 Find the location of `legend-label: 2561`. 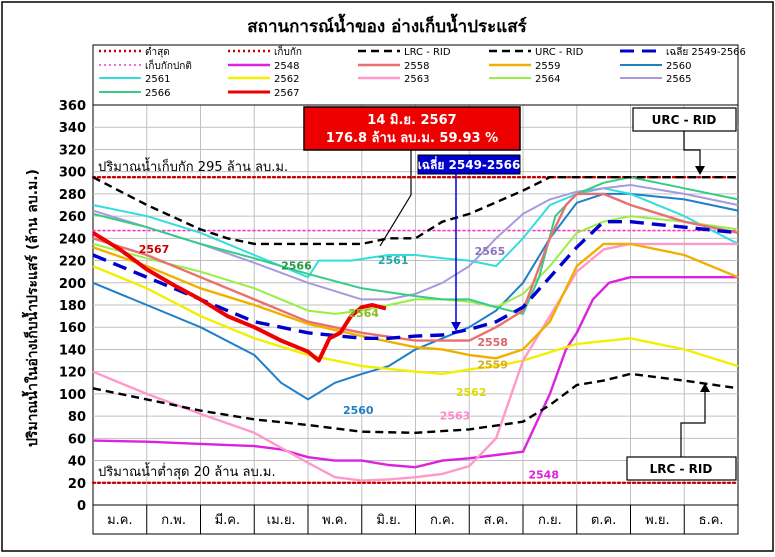

legend-label: 2561 is located at coordinates (157, 79).